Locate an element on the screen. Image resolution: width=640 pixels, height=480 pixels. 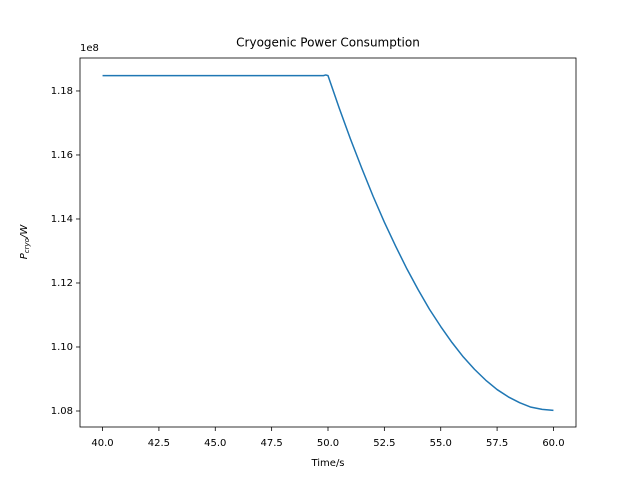
y-offset-label: 1e8 is located at coordinates (89, 48).